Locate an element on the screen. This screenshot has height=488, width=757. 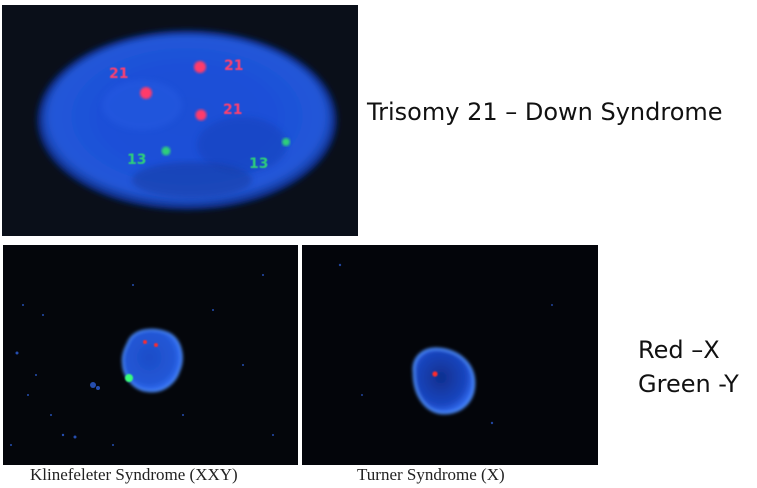
legend-green-y: Green -Y is located at coordinates (688, 384).